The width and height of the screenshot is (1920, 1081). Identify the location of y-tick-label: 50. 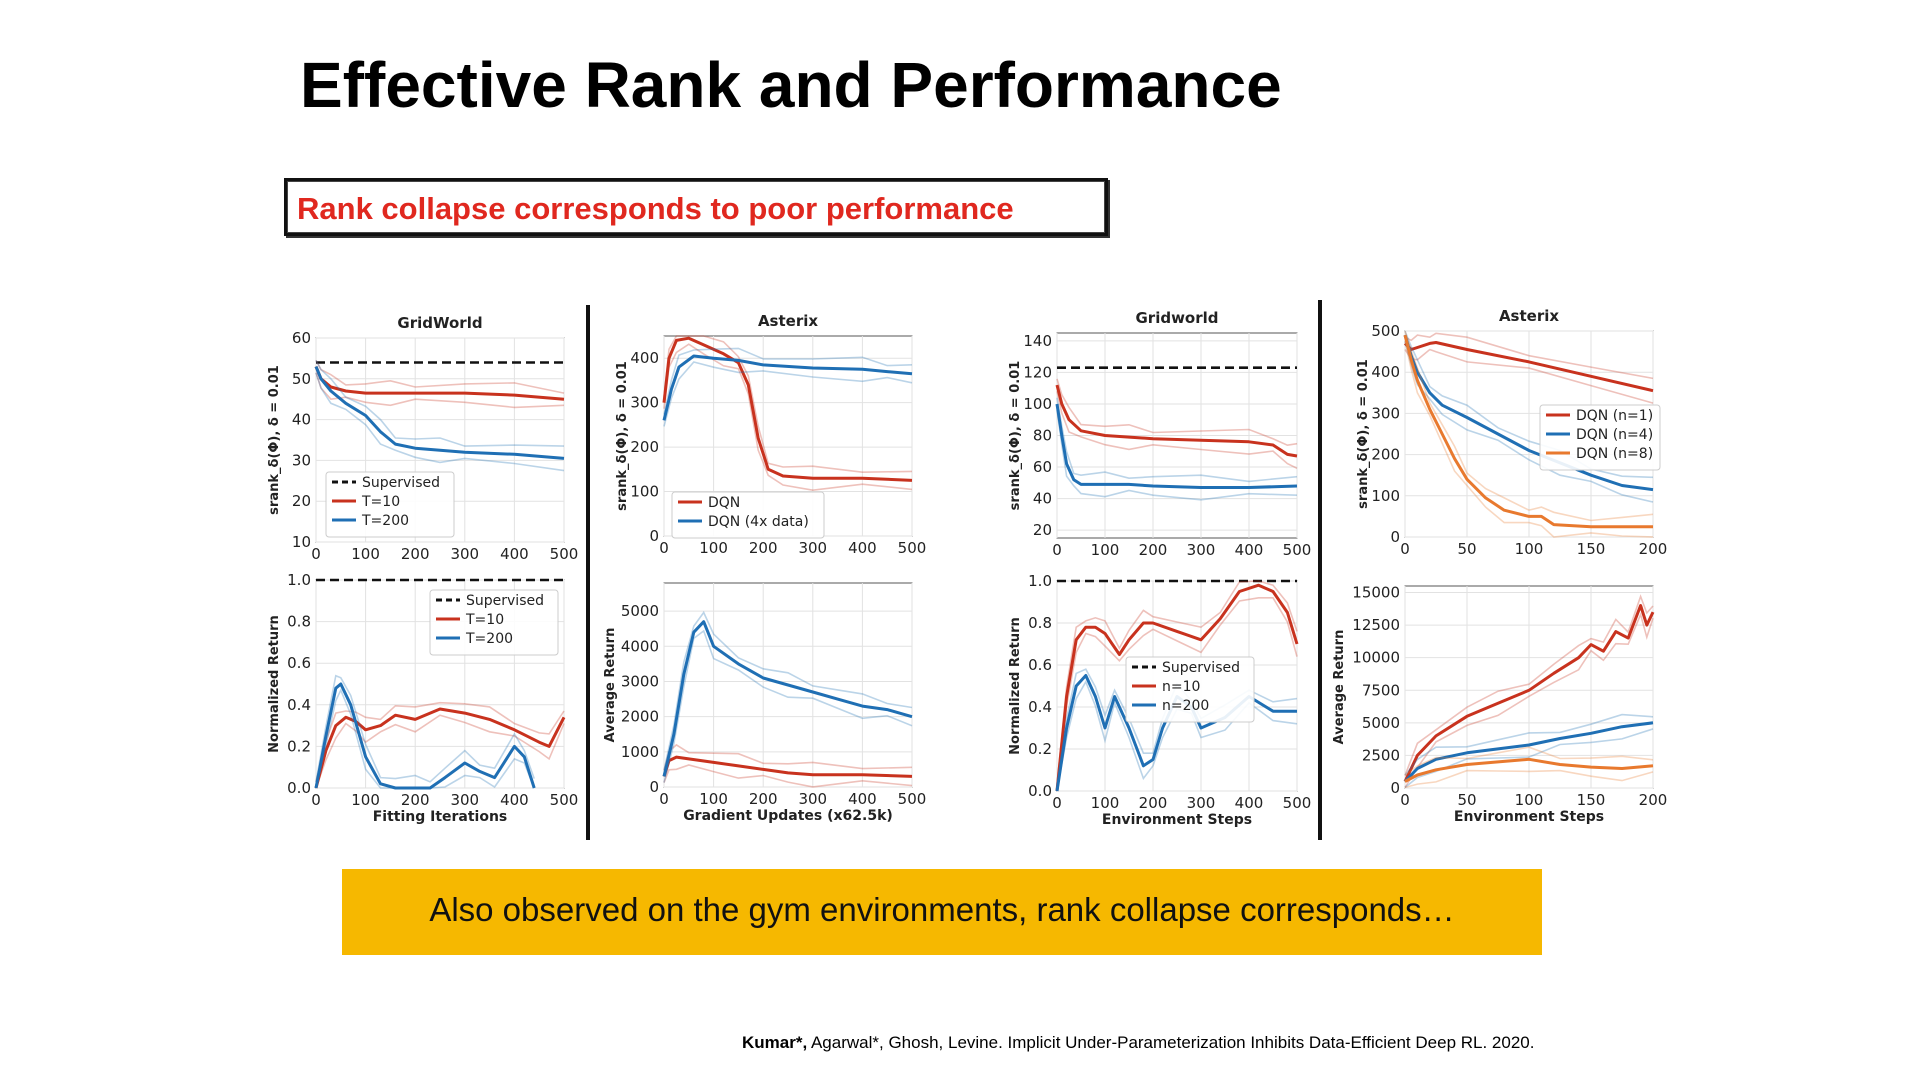
(301, 379).